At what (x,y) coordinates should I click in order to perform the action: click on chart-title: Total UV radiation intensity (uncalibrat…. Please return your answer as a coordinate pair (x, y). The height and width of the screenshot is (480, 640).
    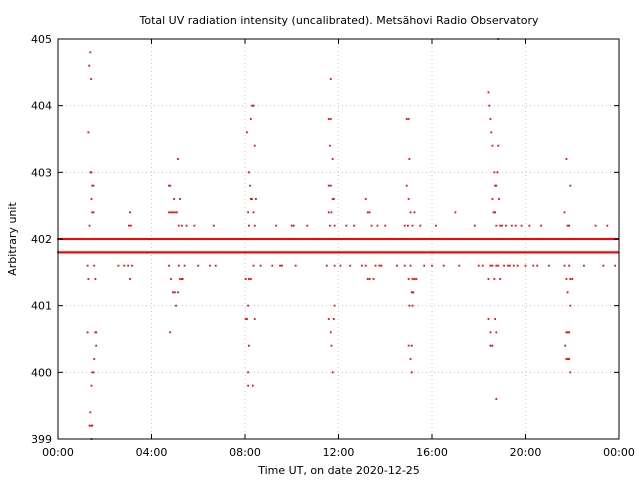
    Looking at the image, I should click on (339, 20).